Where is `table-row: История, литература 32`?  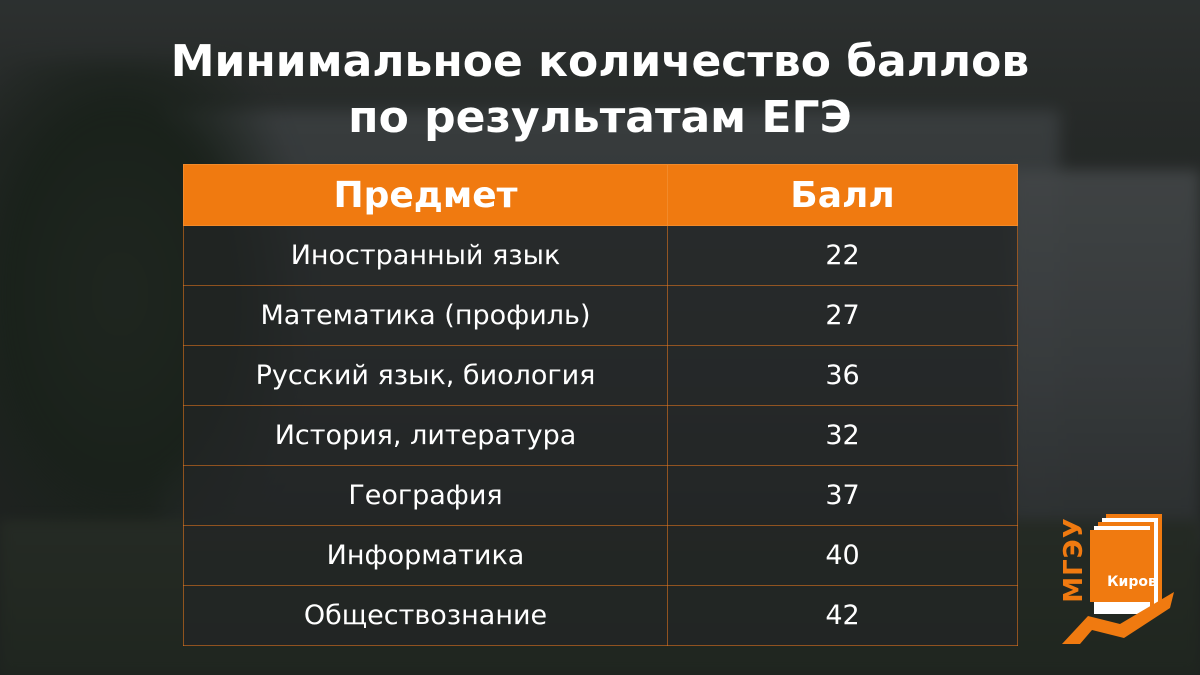
table-row: История, литература 32 is located at coordinates (600, 435).